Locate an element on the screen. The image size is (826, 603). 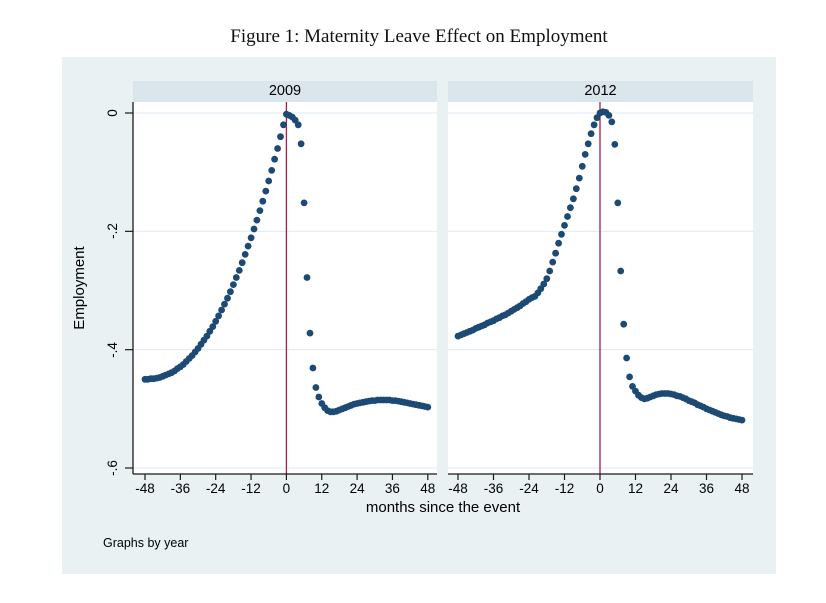
y-tick-label: -.4 is located at coordinates (112, 349).